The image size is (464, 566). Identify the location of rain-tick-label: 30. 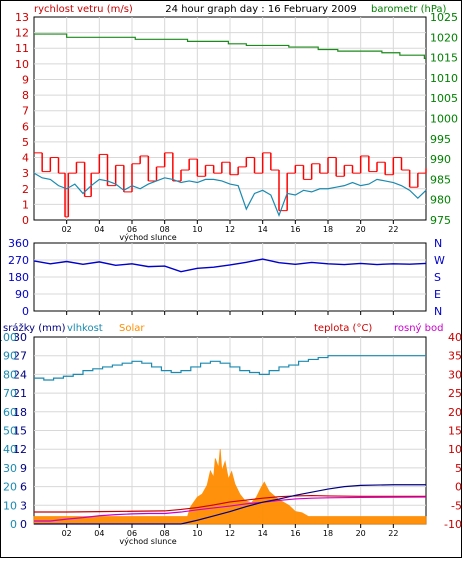
(20, 337).